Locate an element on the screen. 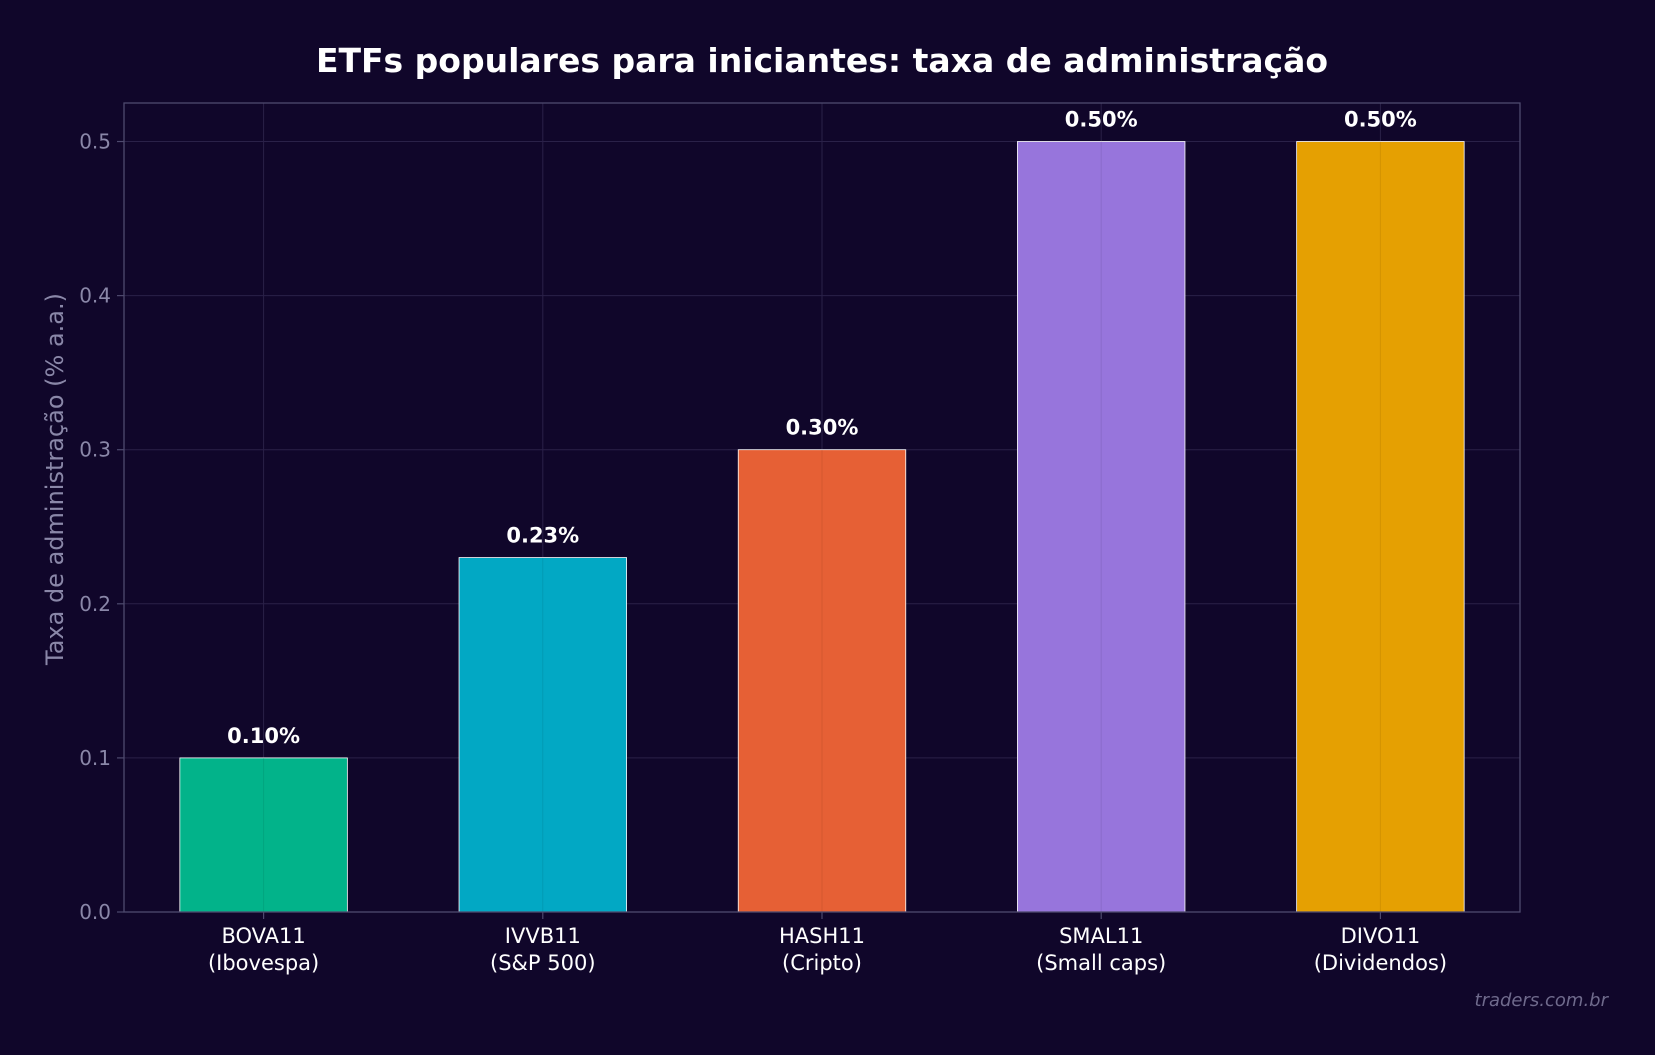 This screenshot has width=1655, height=1055. y-axis-label: Taxa de administração (% a.a.) is located at coordinates (55, 479).